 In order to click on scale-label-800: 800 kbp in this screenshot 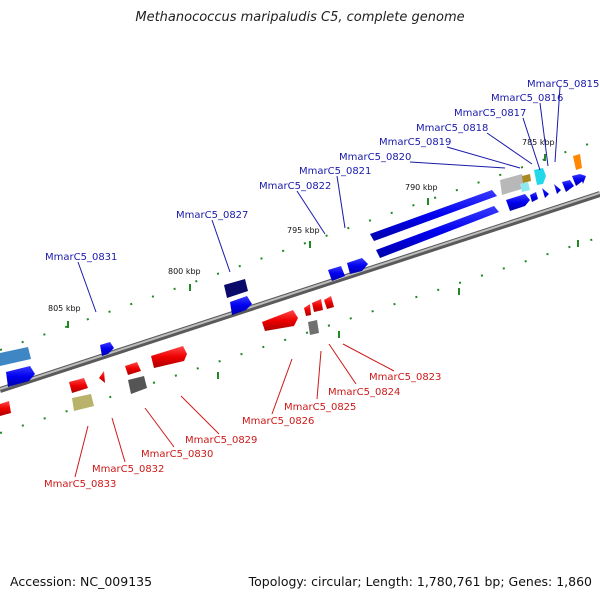, I will do `click(184, 271)`.